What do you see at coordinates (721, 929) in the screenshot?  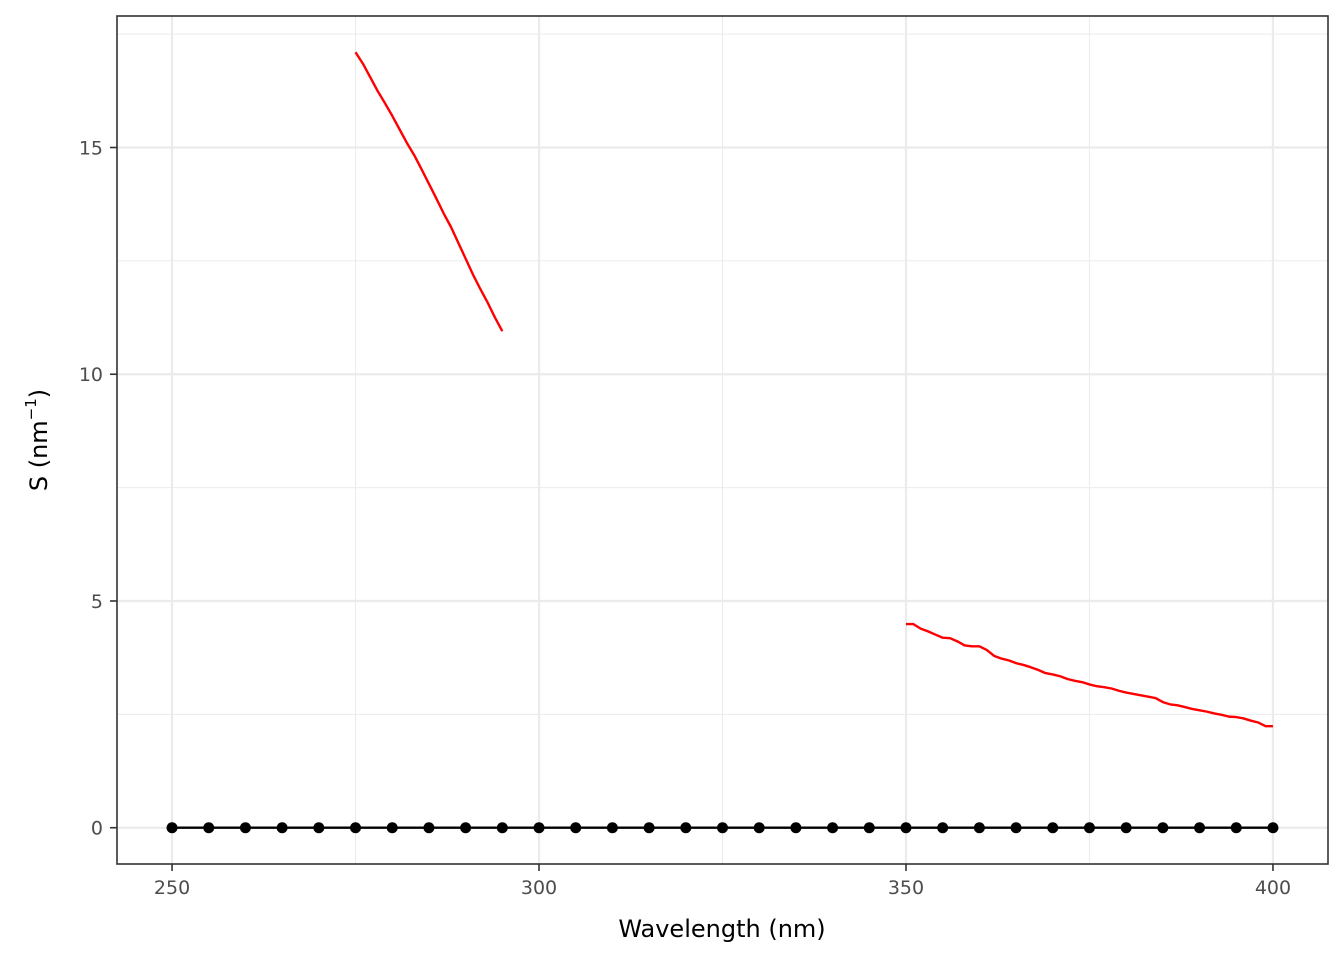 I see `x-axis-title: Wavelength (nm)` at bounding box center [721, 929].